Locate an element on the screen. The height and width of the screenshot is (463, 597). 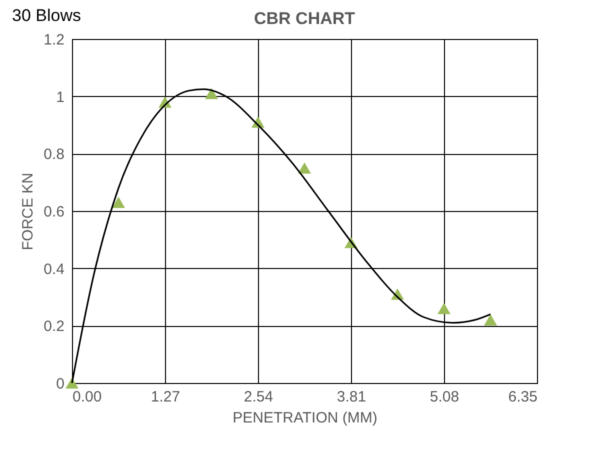
x-tick-label: 5.08 is located at coordinates (445, 397).